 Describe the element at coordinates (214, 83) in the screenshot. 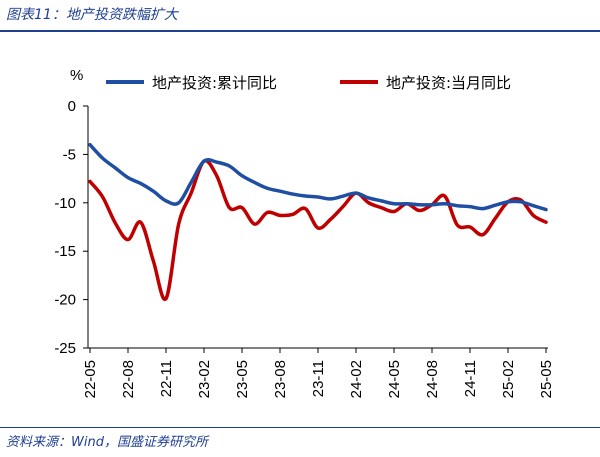

I see `legend-cumulative-label: 地产投资:累计同比` at that location.